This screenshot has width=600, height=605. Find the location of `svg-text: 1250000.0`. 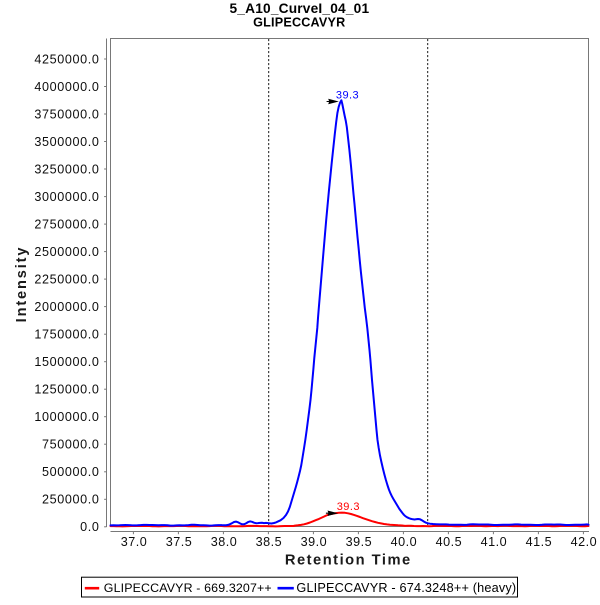

svg-text: 1250000.0 is located at coordinates (66, 390).